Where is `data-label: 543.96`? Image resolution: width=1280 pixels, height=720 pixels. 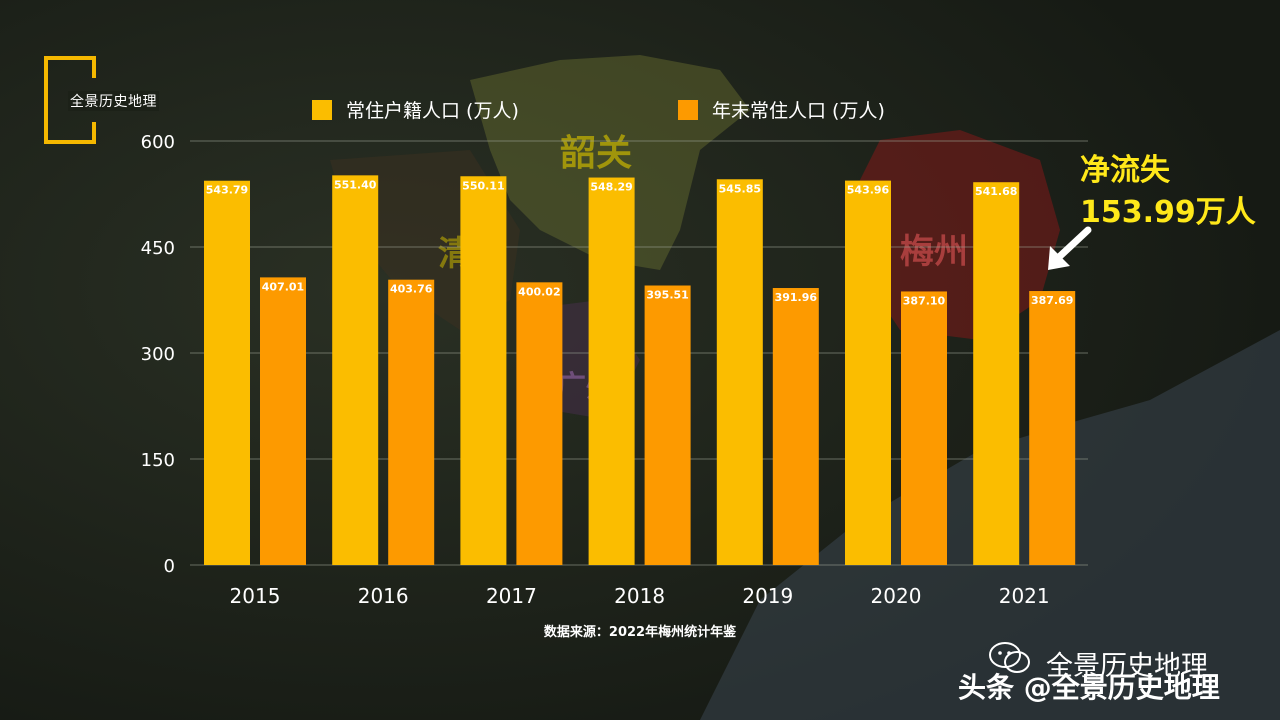
data-label: 543.96 is located at coordinates (868, 190).